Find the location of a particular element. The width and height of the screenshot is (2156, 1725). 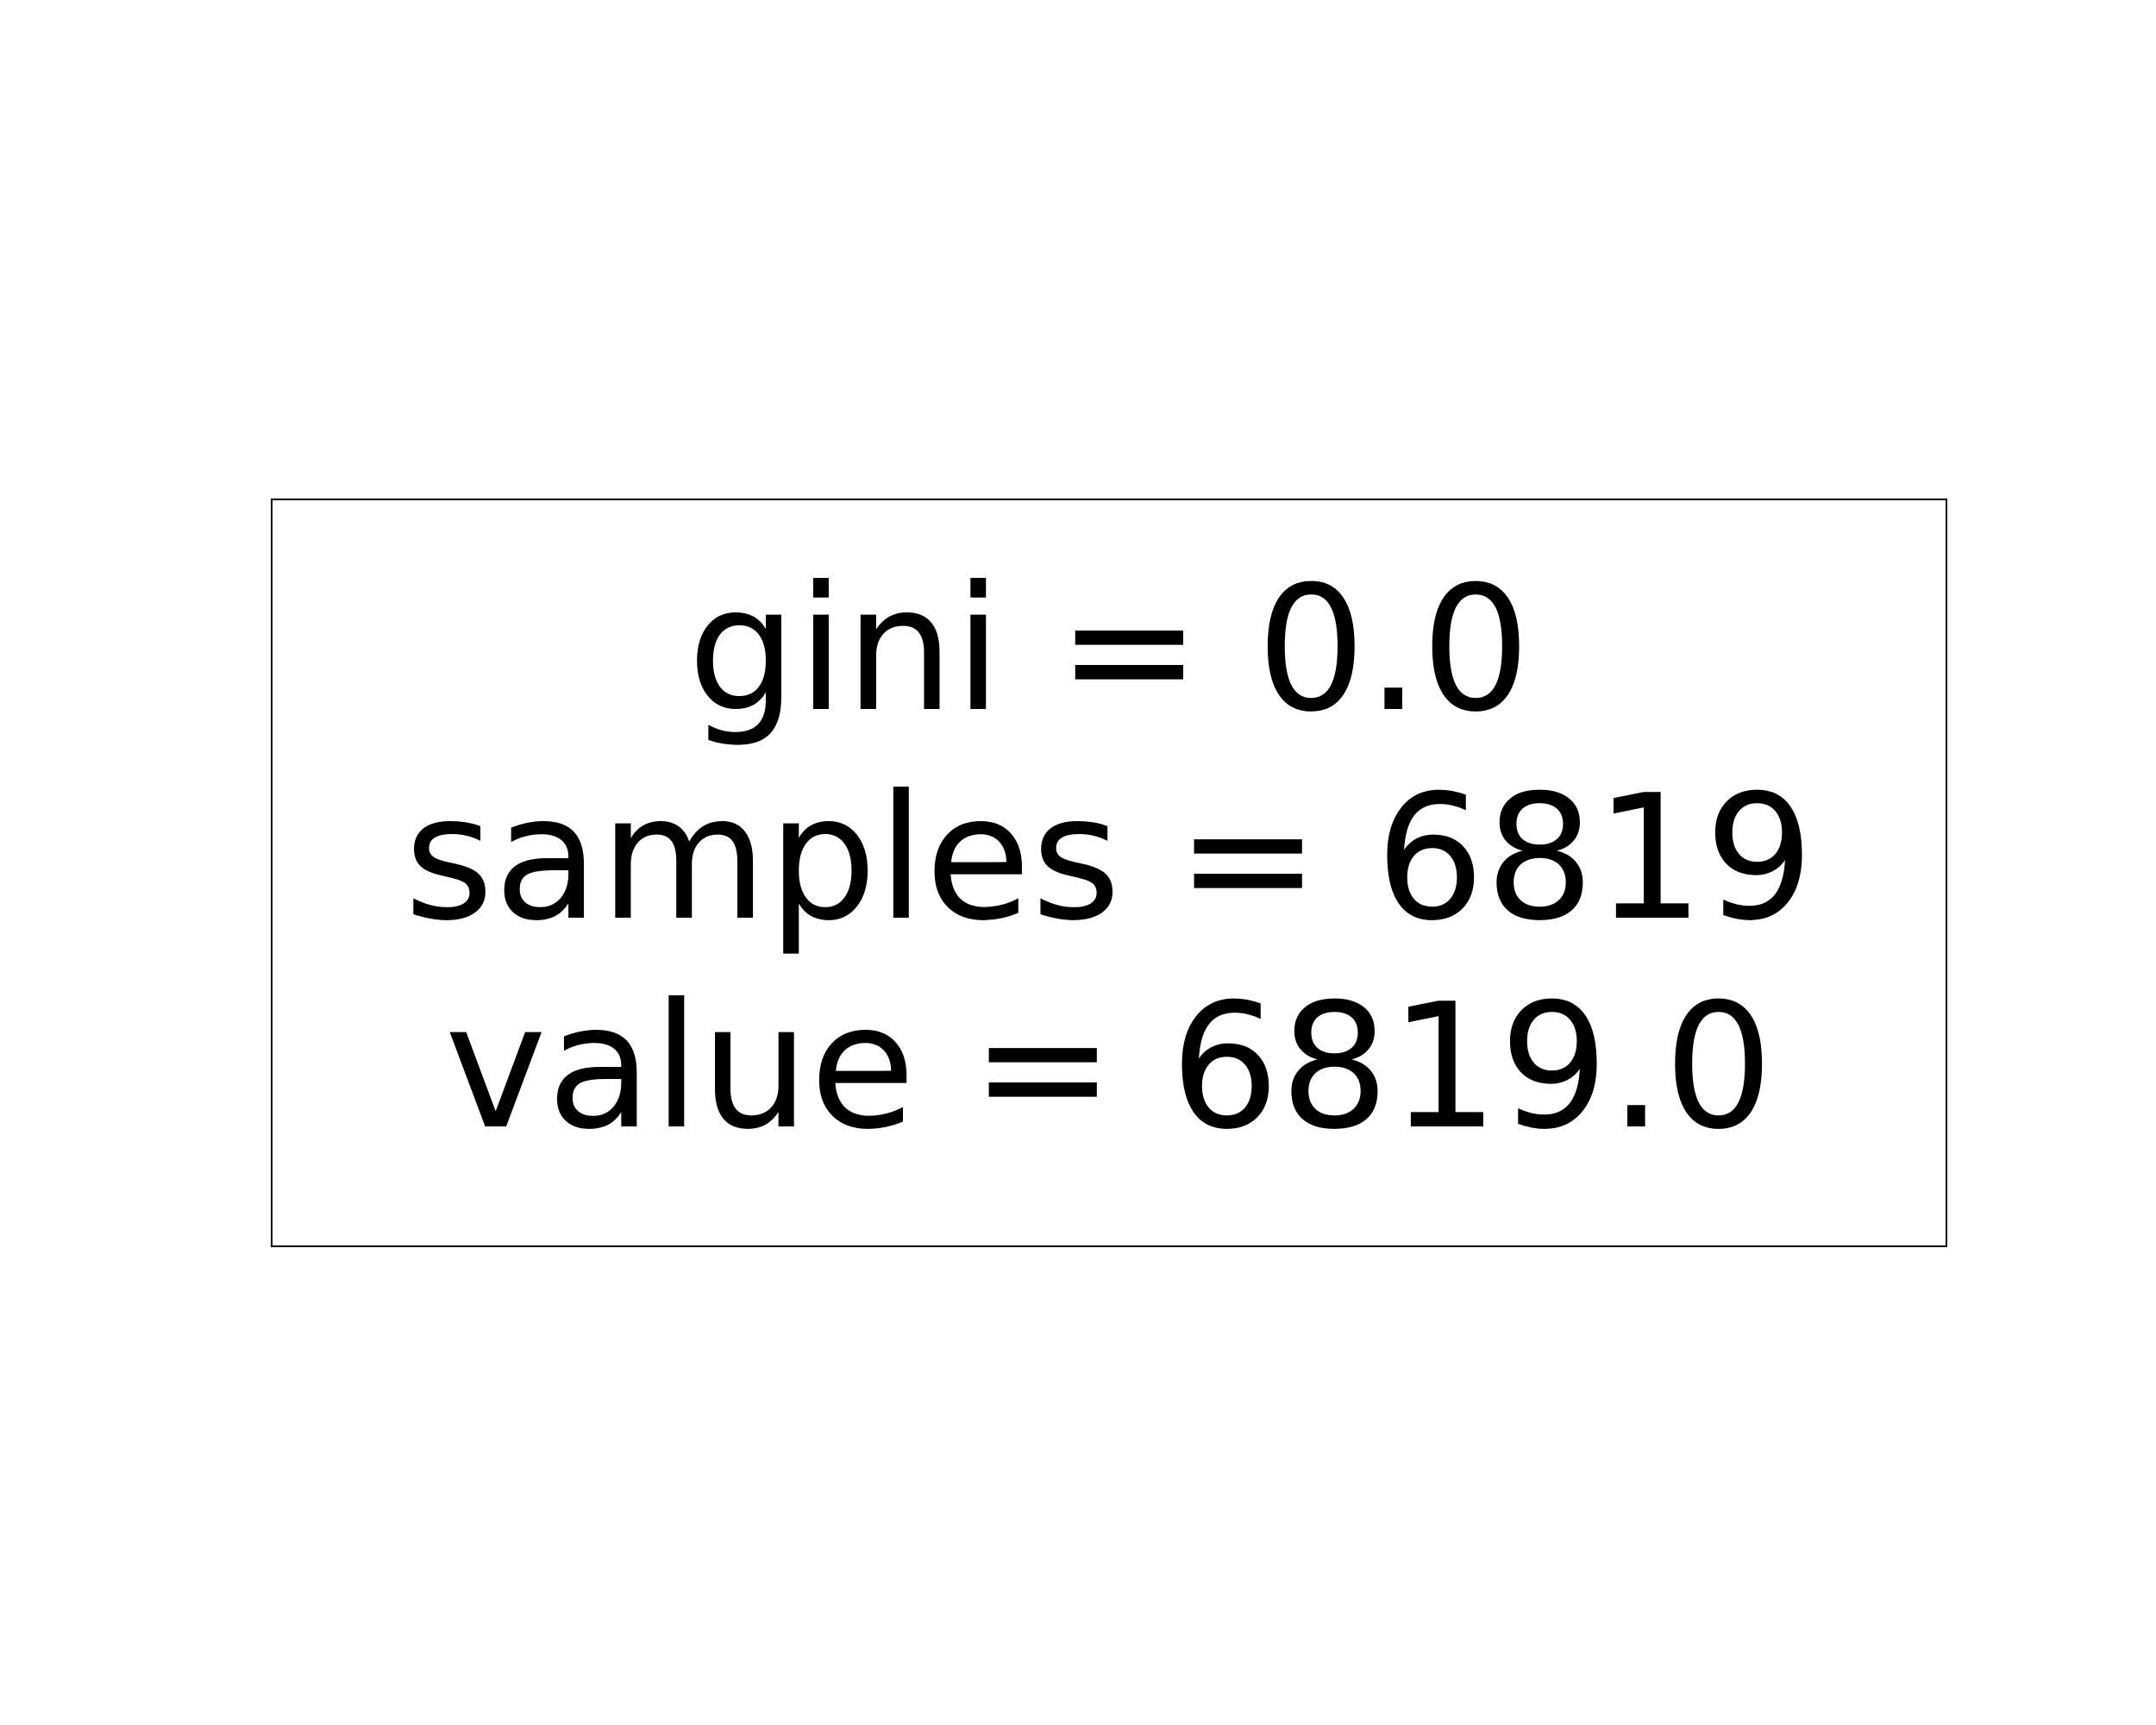

node-samples-label: samples = 6819 is located at coordinates (1109, 859).